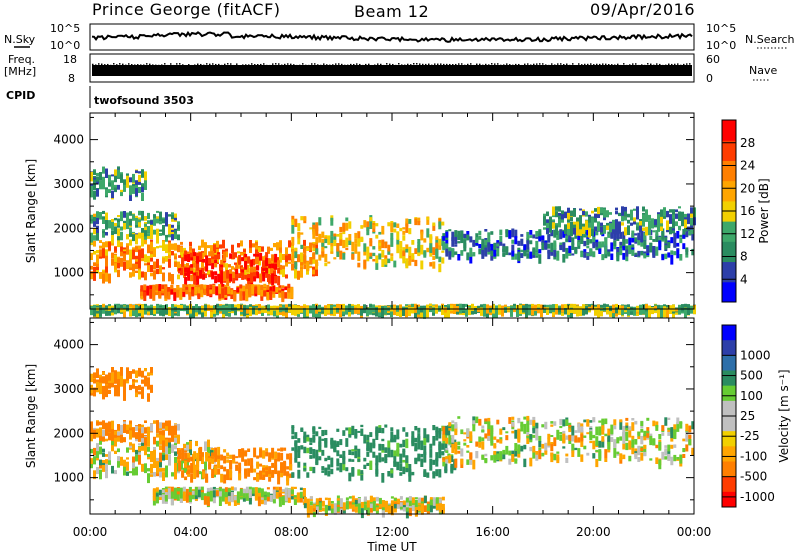  Describe the element at coordinates (747, 234) in the screenshot. I see `colorbar-tick-label: 12` at that location.